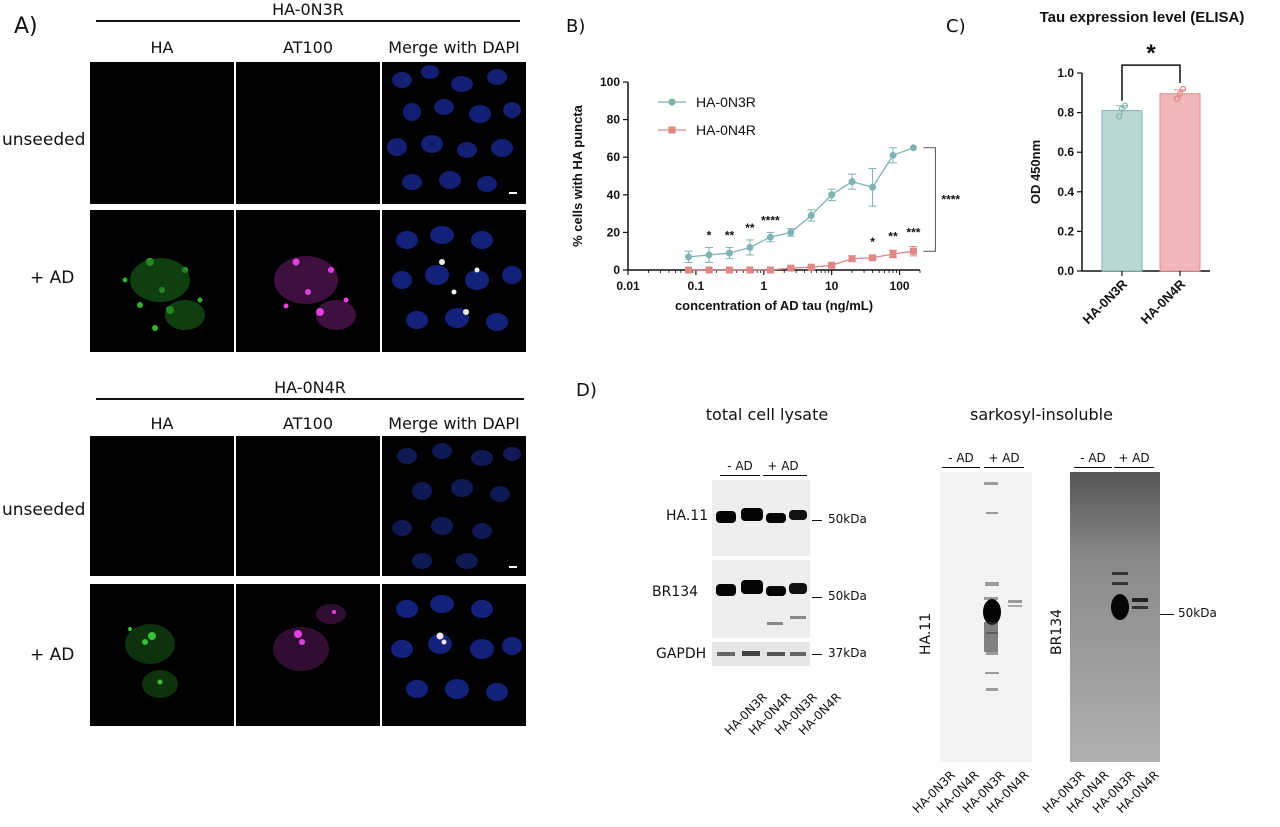 The image size is (1280, 827). What do you see at coordinates (1105, 301) in the screenshot?
I see `category-label: HA-0N3R` at bounding box center [1105, 301].